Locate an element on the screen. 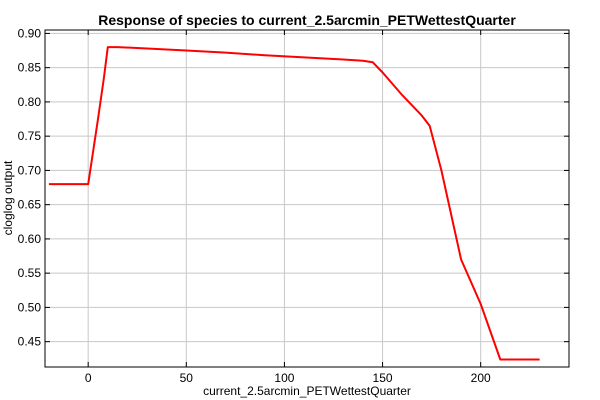 The width and height of the screenshot is (600, 400). y-tick-label: 0.85 is located at coordinates (30, 68).